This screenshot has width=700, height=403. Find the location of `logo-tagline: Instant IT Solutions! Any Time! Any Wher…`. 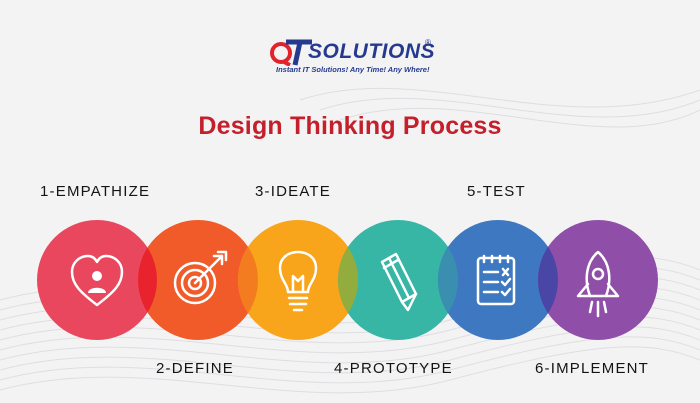

logo-tagline: Instant IT Solutions! Any Time! Any Wher… is located at coordinates (353, 69).